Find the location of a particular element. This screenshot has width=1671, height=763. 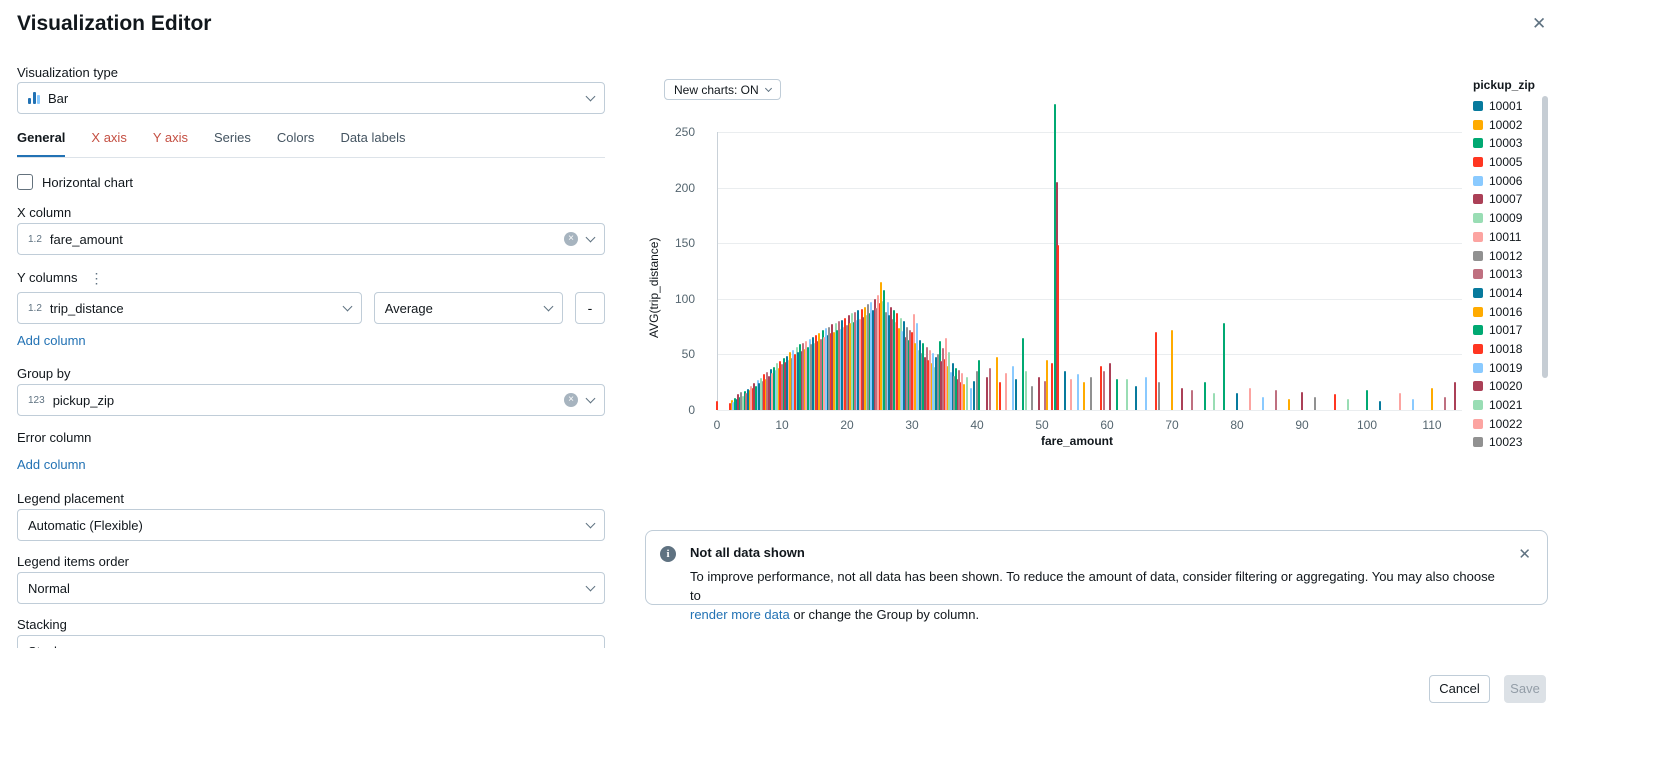

kebab-menu-icon: ⋮ is located at coordinates (96, 277).